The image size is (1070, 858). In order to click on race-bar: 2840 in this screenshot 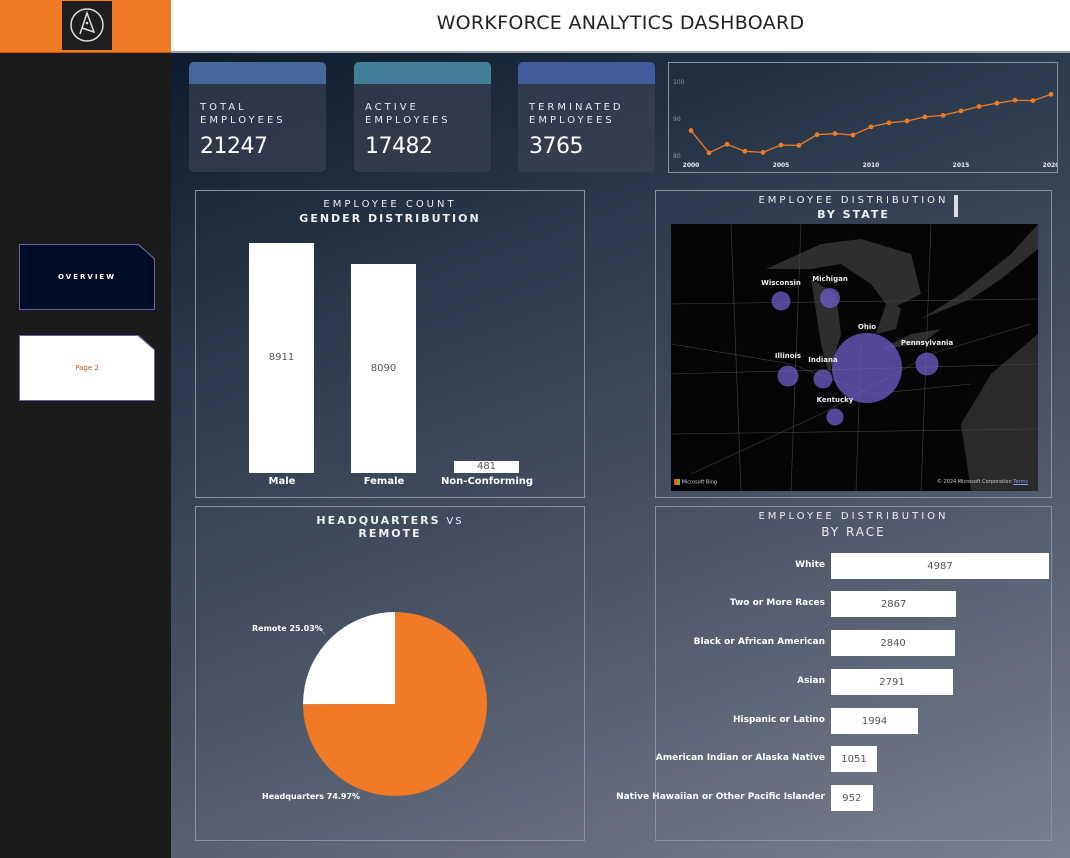, I will do `click(893, 643)`.